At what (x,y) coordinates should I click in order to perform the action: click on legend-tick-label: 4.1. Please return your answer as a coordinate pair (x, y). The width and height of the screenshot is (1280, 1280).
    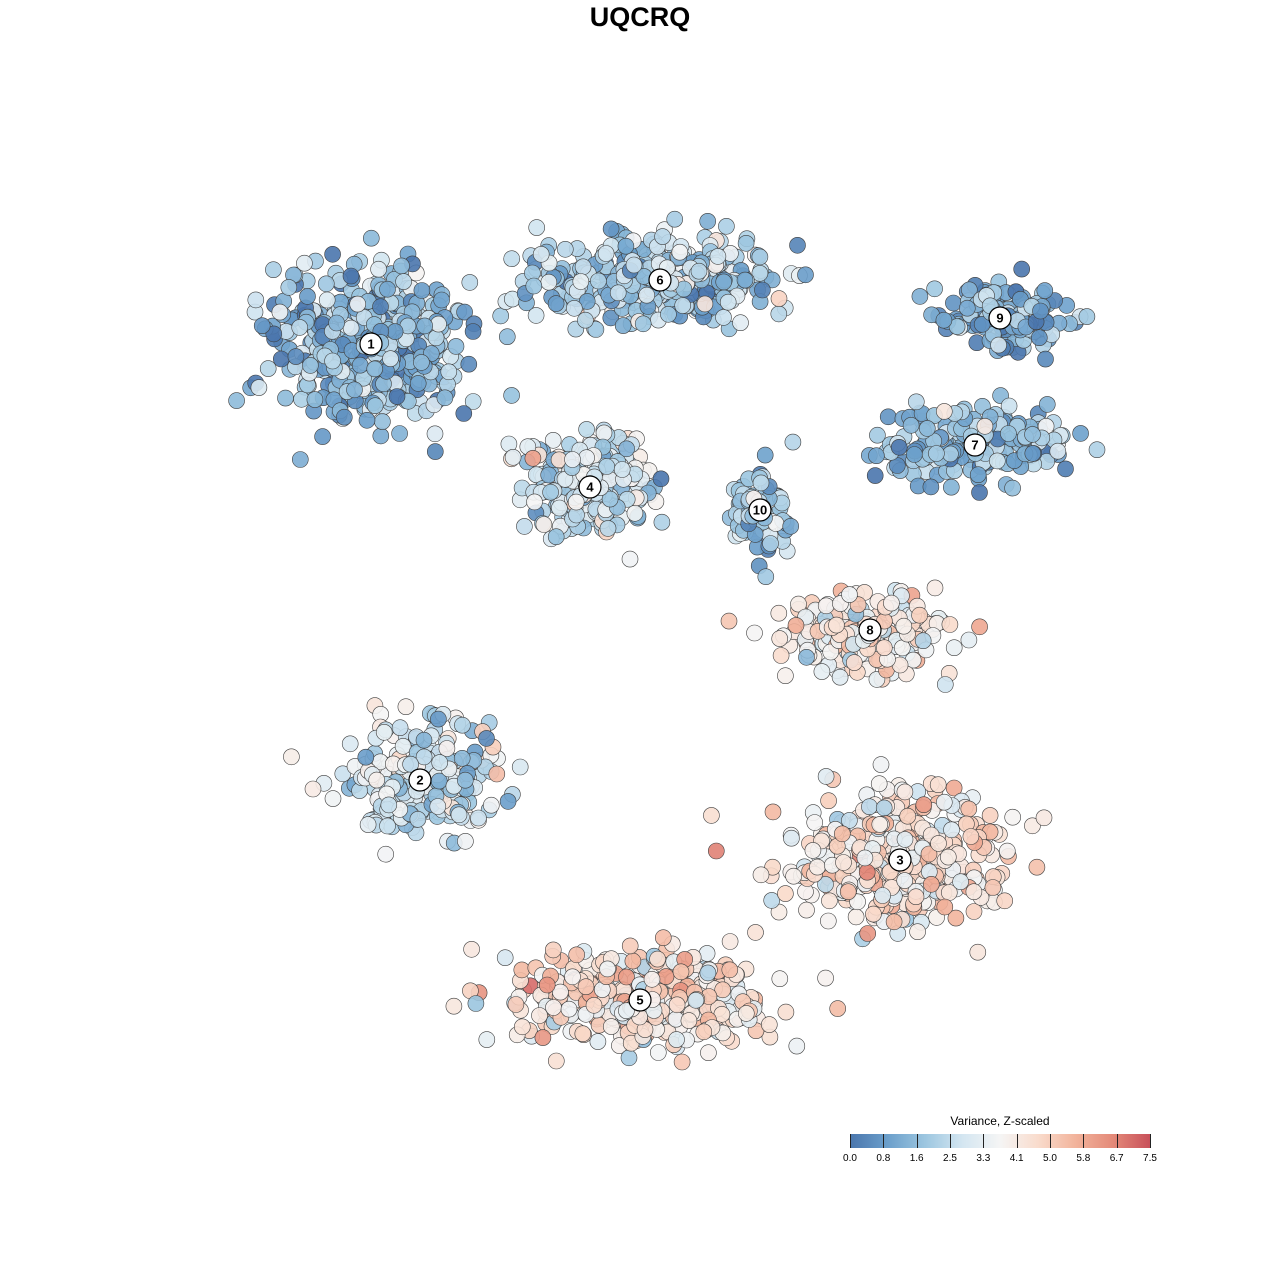
    Looking at the image, I should click on (1016, 1158).